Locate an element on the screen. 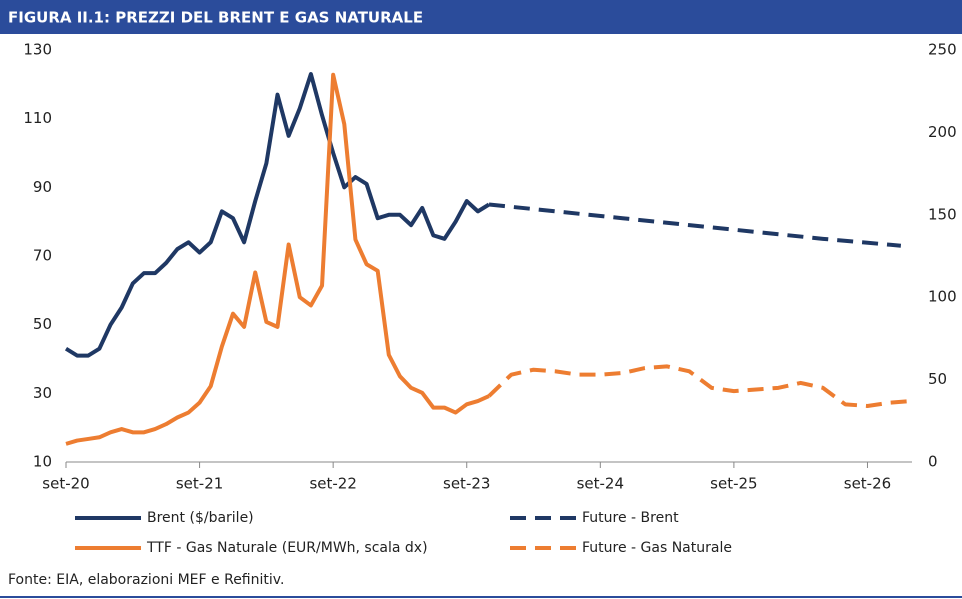  legend-label: Future - Gas Naturale is located at coordinates (657, 548).